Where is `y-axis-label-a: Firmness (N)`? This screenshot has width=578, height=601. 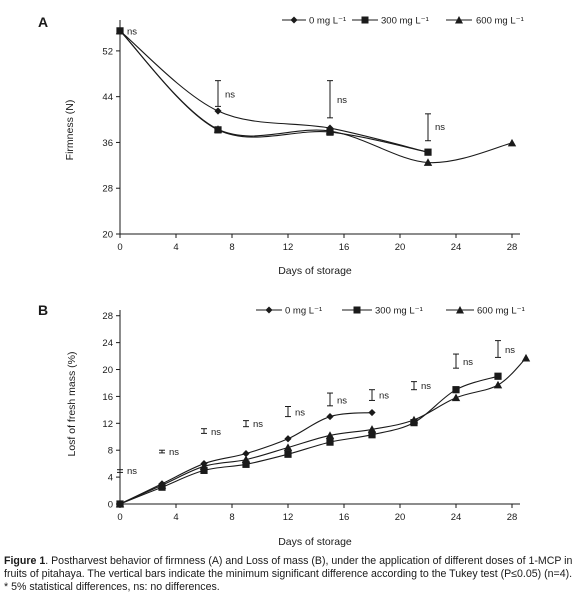
y-axis-label-a: Firmness (N) is located at coordinates (70, 130).